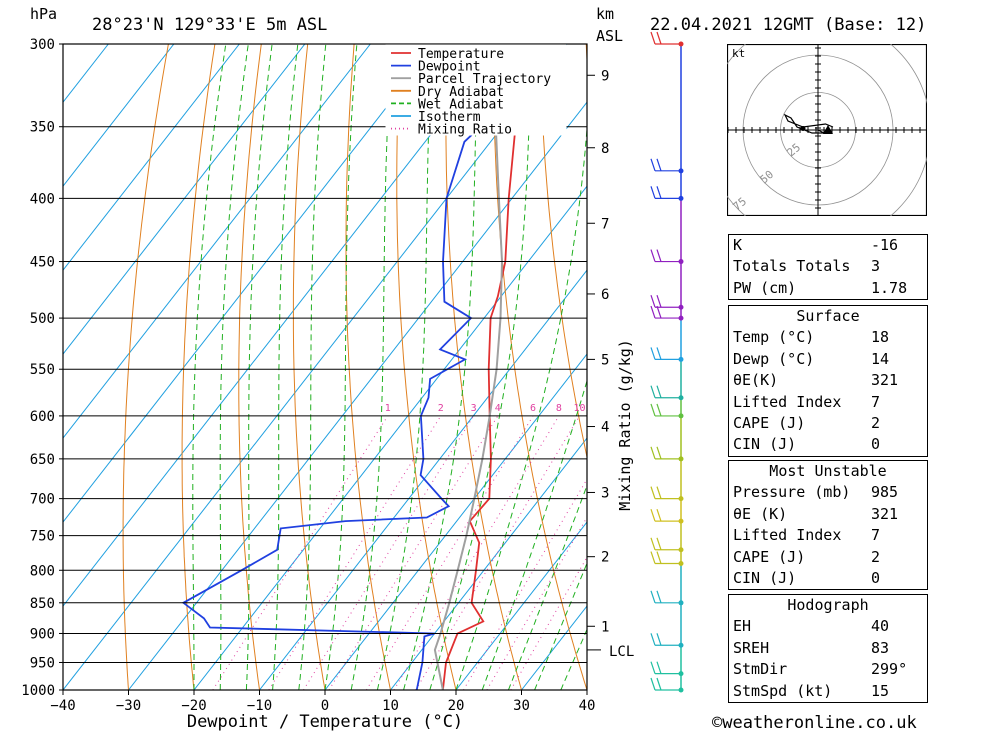  Describe the element at coordinates (788, 25) in the screenshot. I see `date-title: 22.04.2021 12GMT (Base: 12)` at that location.